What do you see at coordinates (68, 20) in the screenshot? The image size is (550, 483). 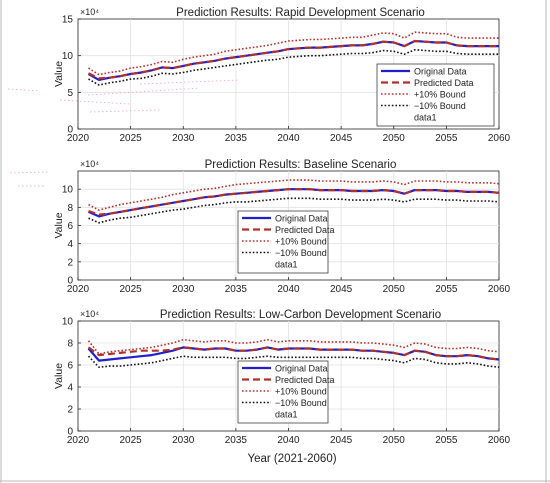 I see `y-tick-label: 15` at bounding box center [68, 20].